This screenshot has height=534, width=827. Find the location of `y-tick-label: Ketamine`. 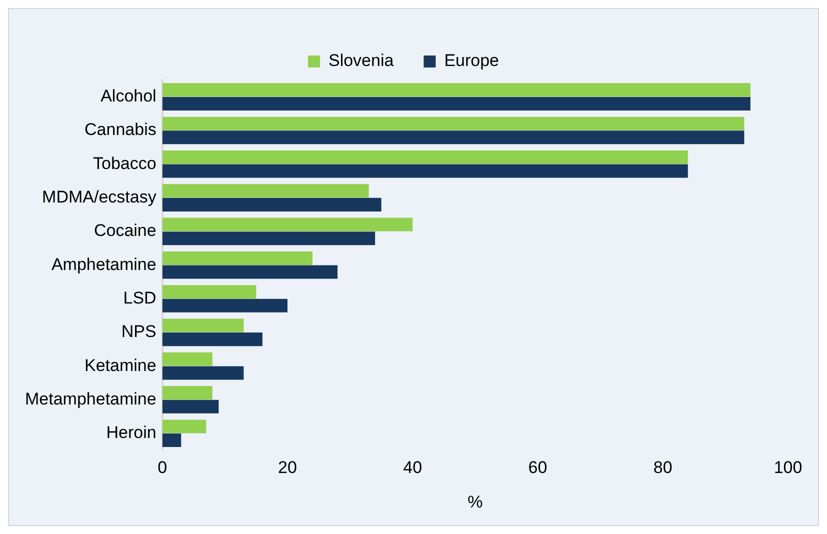

y-tick-label: Ketamine is located at coordinates (120, 365).